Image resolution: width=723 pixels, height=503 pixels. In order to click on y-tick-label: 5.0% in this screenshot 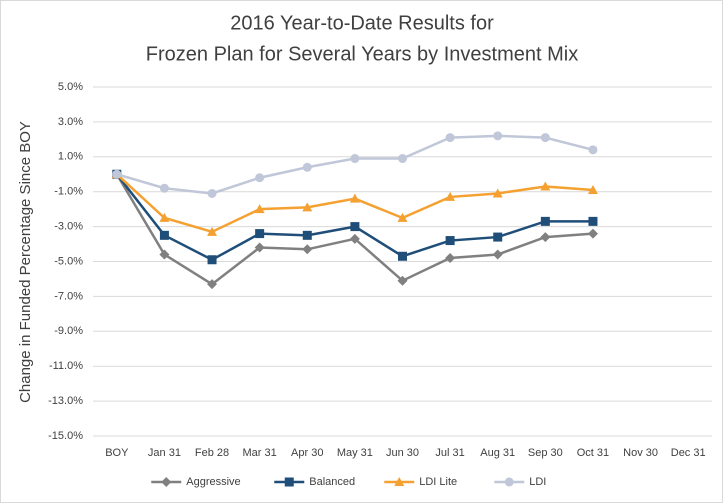, I will do `click(70, 87)`.